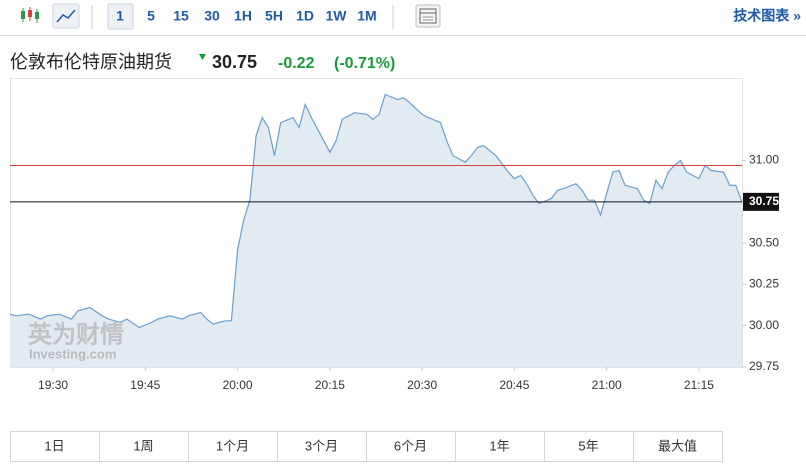  Describe the element at coordinates (238, 385) in the screenshot. I see `x-tick-label: 20:00` at that location.